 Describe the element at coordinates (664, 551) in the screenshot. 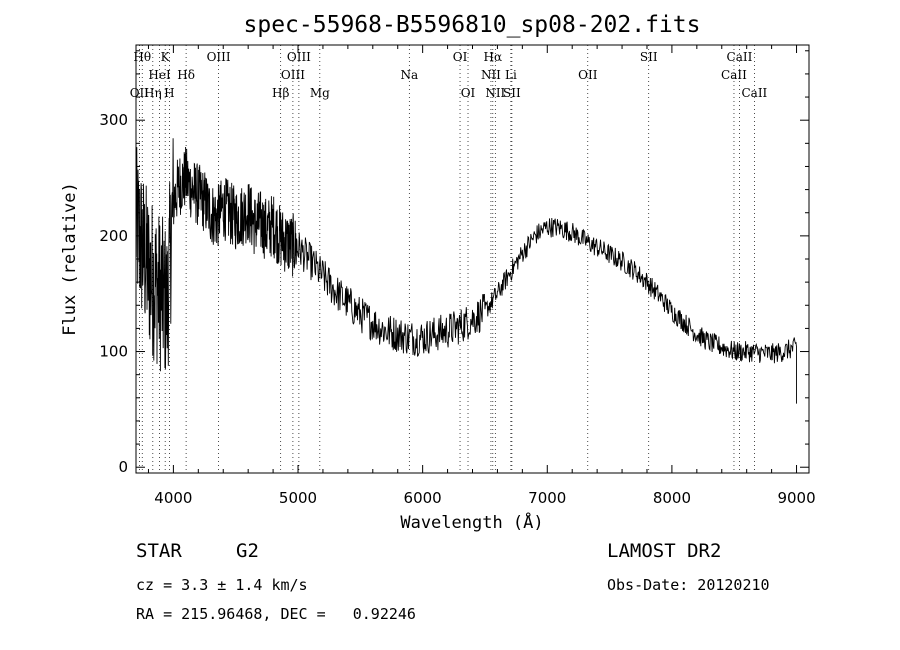

I see `survey-name: LAMOST DR2` at that location.